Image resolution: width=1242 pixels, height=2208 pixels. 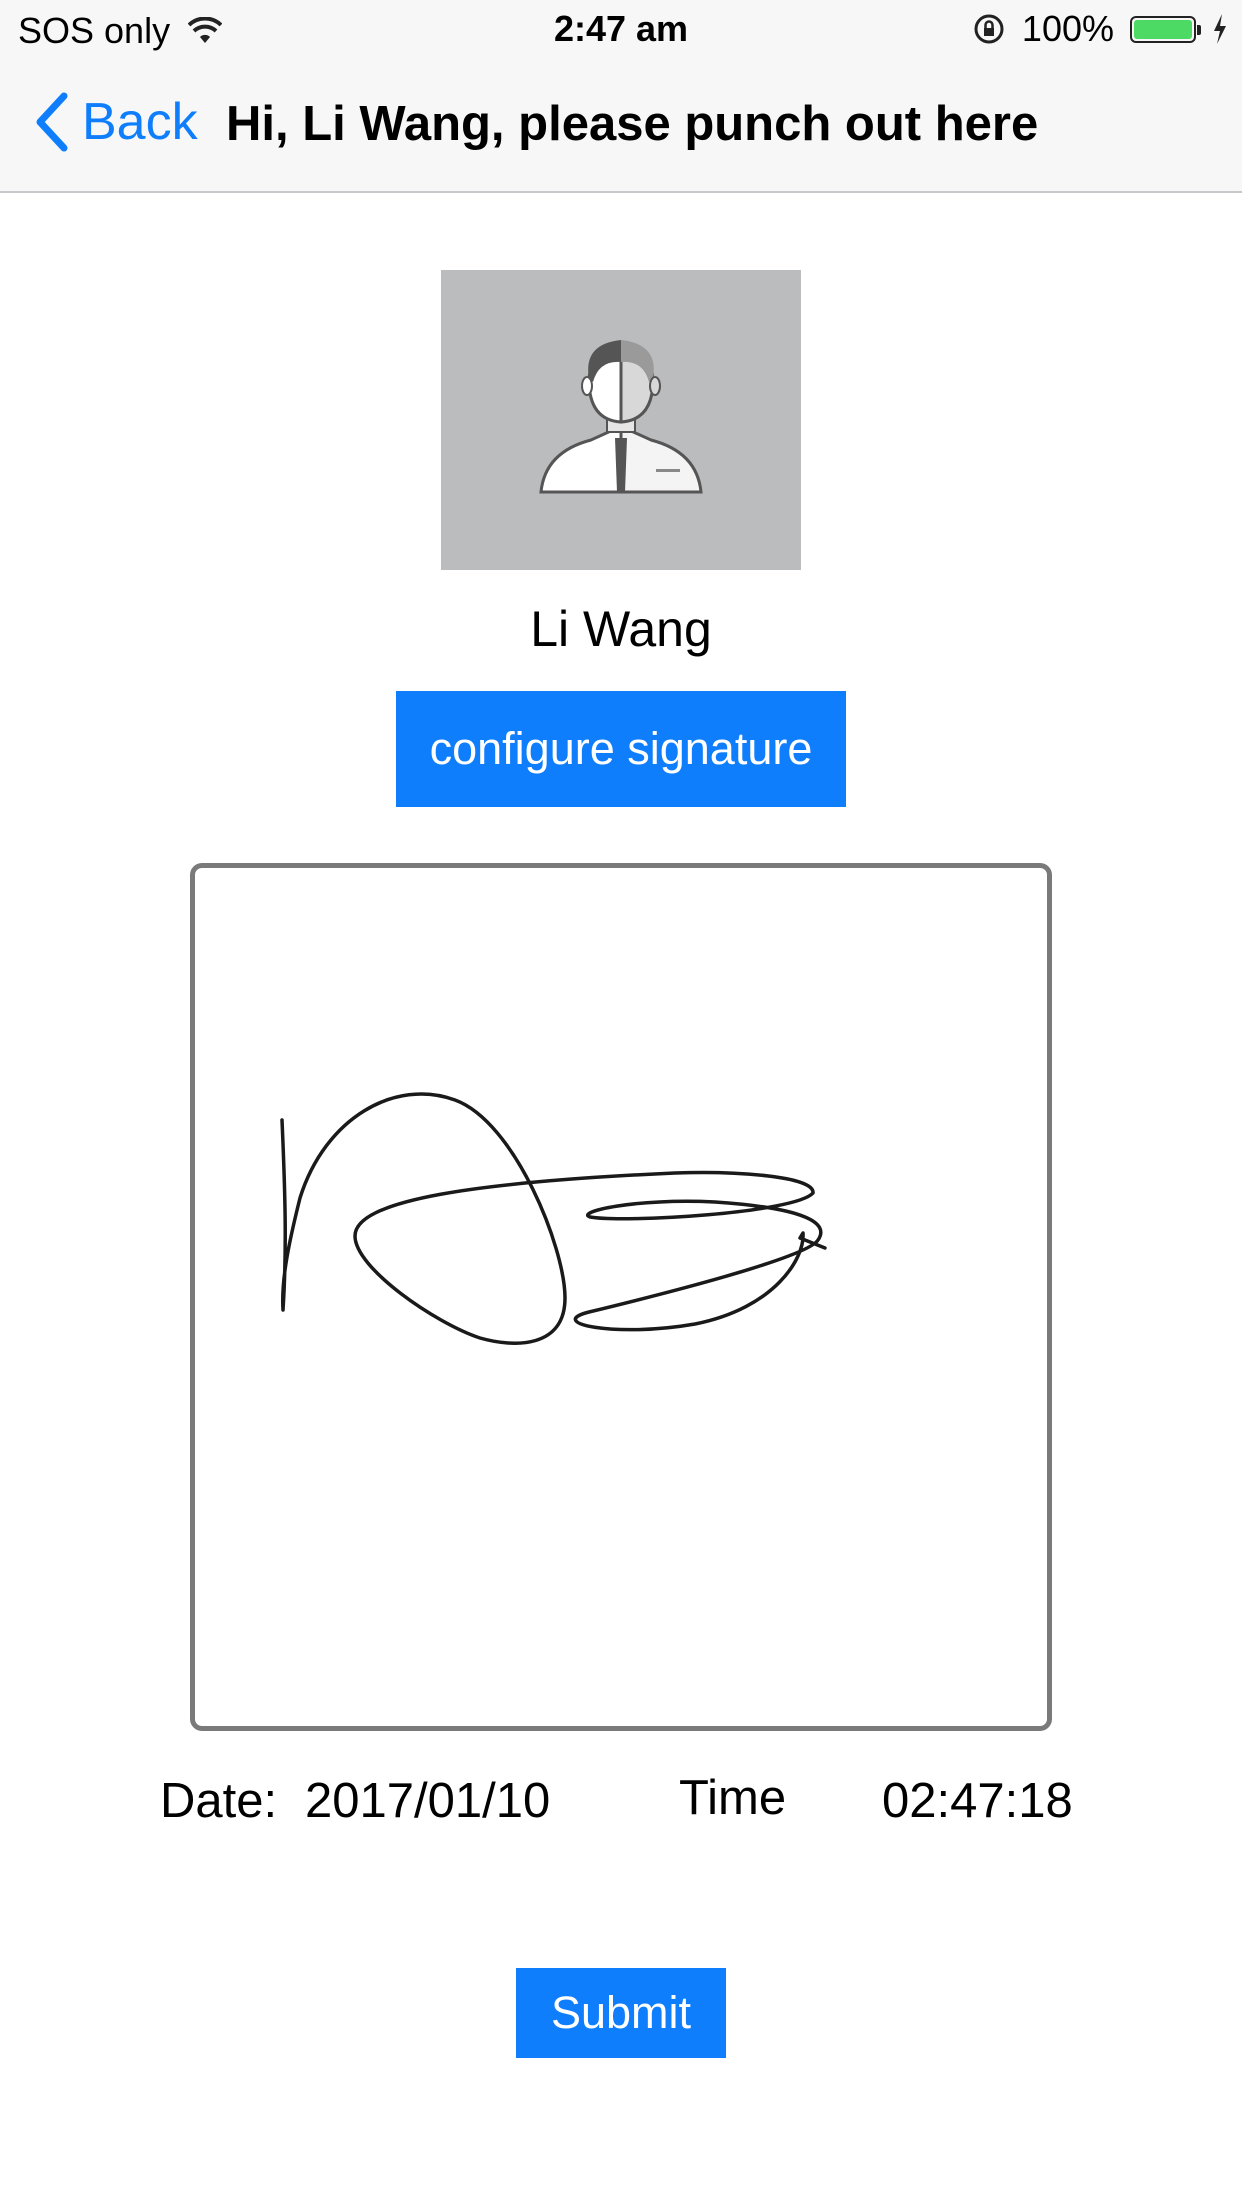 I want to click on signature-drawing, so click(x=553, y=1218).